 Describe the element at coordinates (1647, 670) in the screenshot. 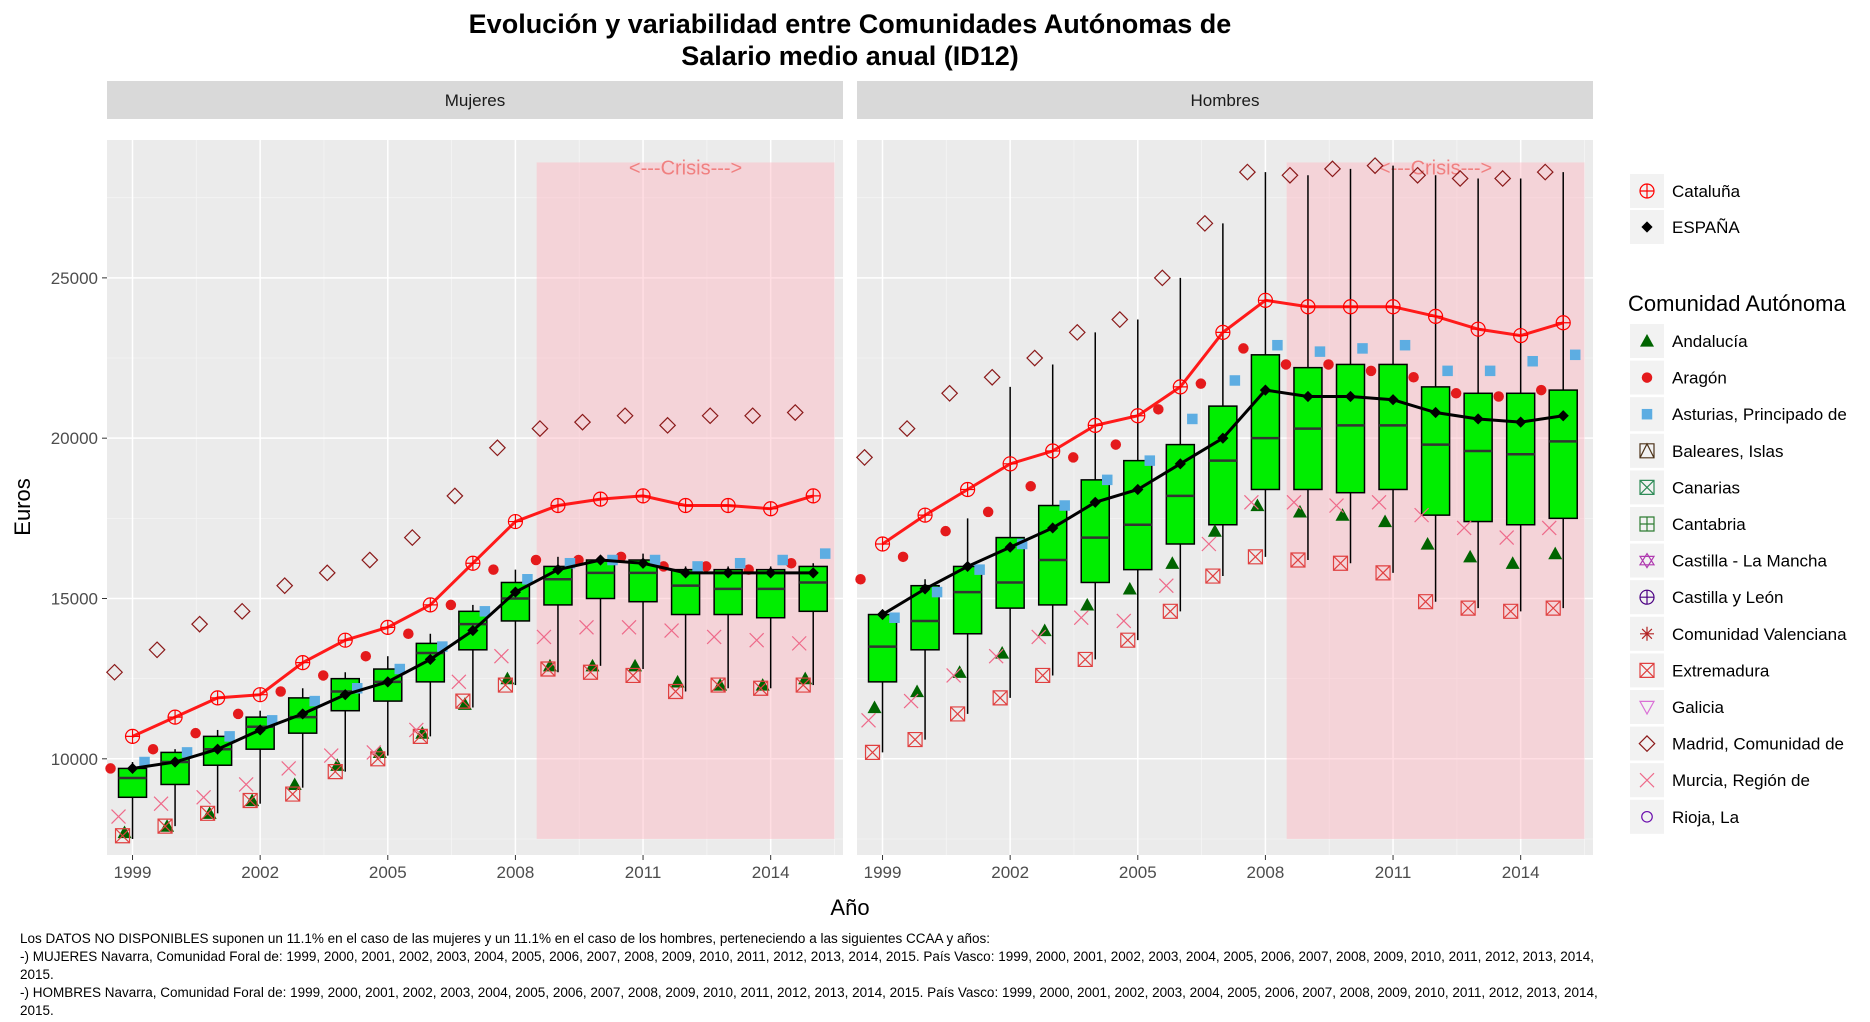

I see `legend-key-extremadura` at that location.